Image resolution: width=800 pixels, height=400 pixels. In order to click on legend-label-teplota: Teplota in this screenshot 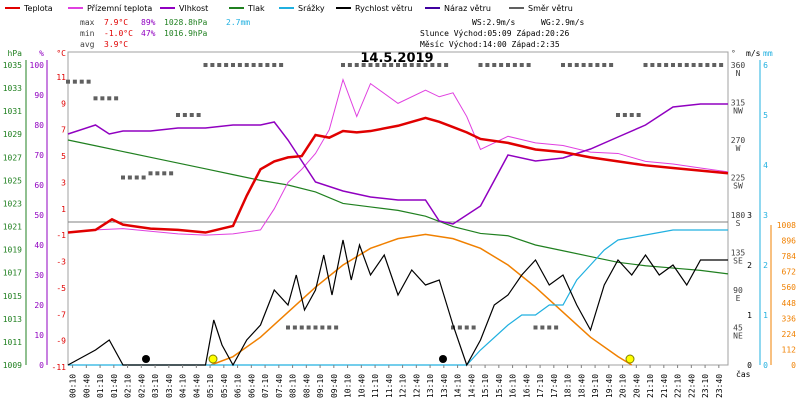, I will do `click(38, 8)`.